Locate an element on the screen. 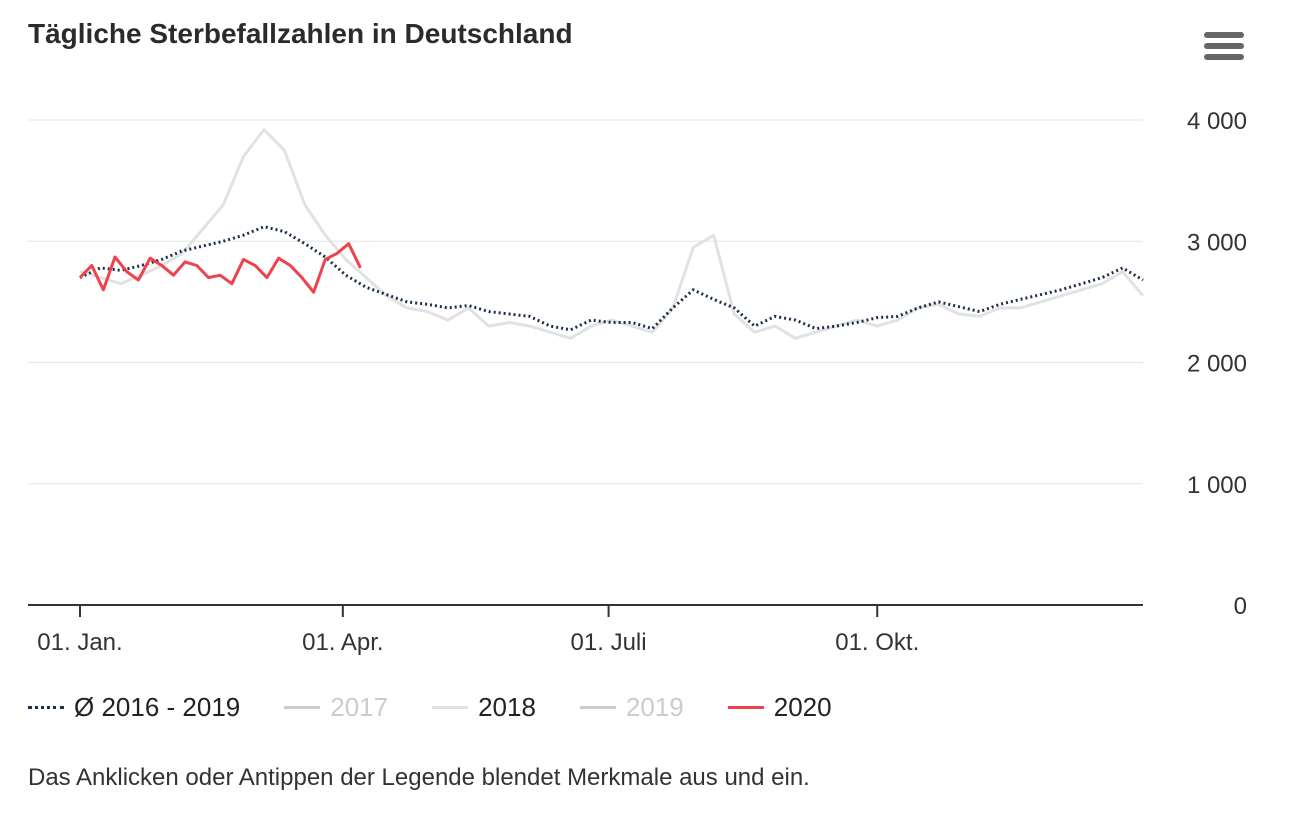  legend-item-2019: 2019 is located at coordinates (631, 707).